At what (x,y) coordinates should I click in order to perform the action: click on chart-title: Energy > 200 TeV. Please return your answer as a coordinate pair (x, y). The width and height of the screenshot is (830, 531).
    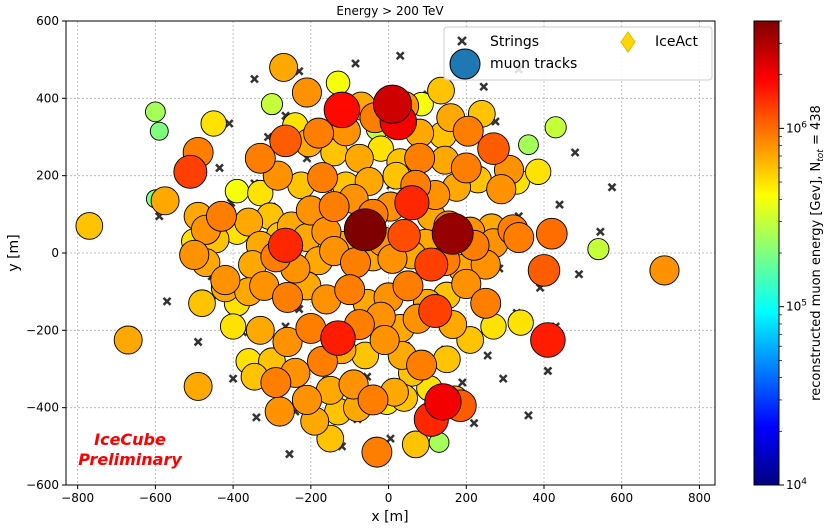
    Looking at the image, I should click on (390, 11).